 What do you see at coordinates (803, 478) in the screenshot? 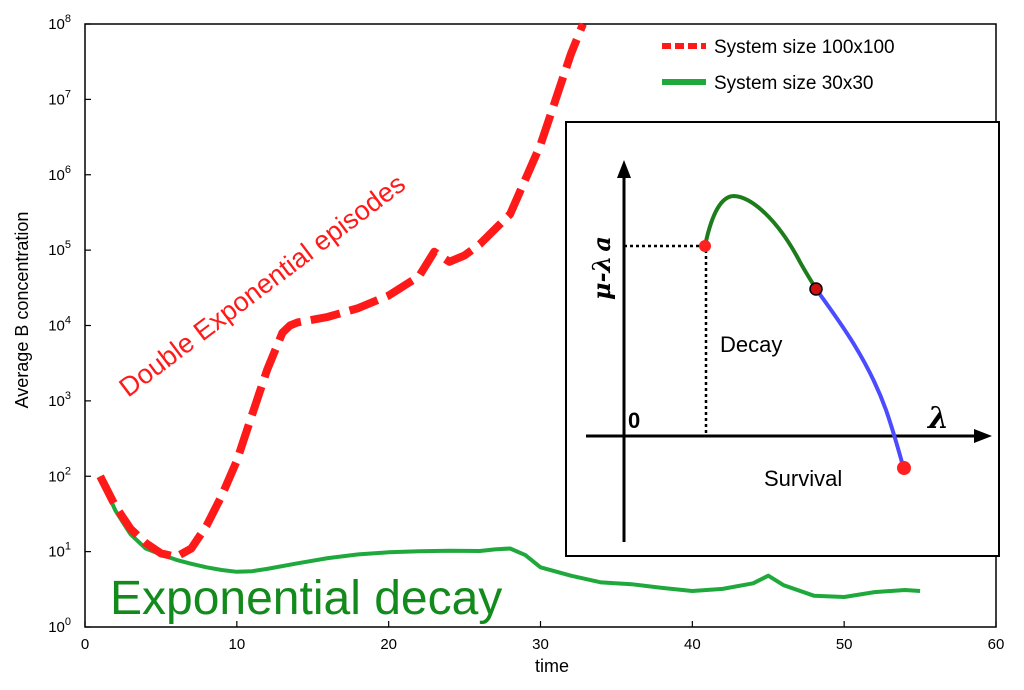
I see `inset-survival-label: Survival` at bounding box center [803, 478].